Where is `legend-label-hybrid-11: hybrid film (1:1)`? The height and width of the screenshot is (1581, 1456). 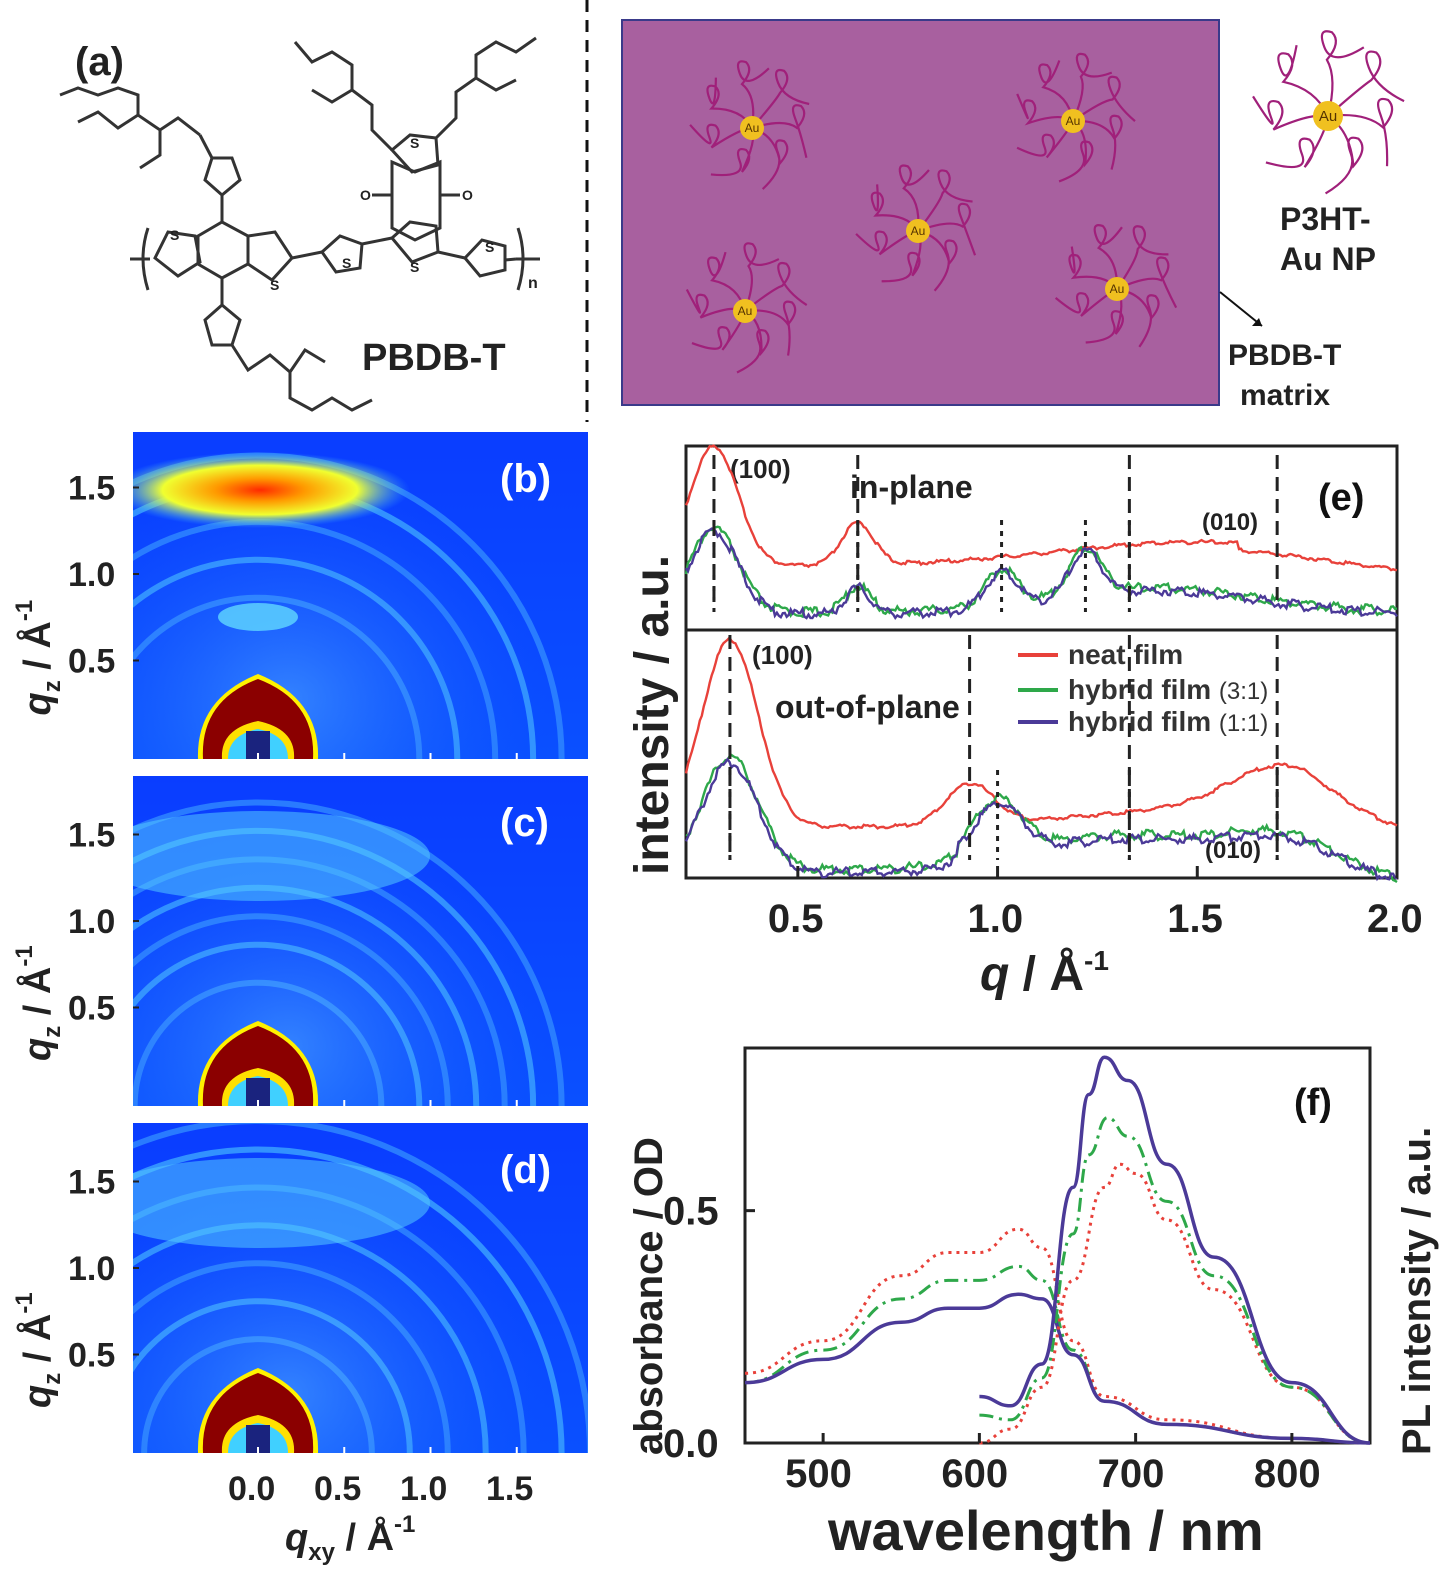 legend-label-hybrid-11: hybrid film (1:1) is located at coordinates (1168, 721).